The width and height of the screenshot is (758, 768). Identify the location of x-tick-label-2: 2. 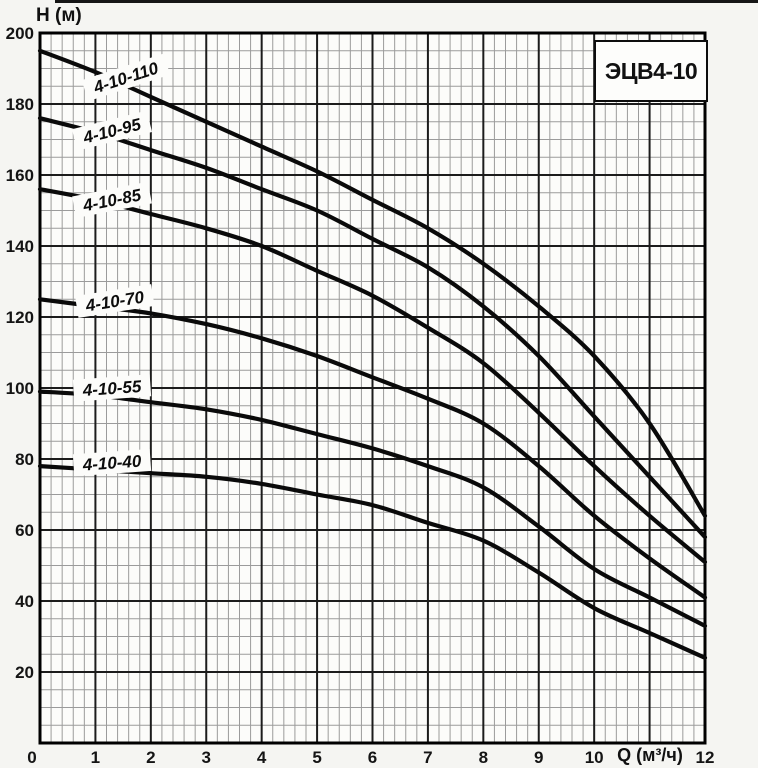
(150, 757).